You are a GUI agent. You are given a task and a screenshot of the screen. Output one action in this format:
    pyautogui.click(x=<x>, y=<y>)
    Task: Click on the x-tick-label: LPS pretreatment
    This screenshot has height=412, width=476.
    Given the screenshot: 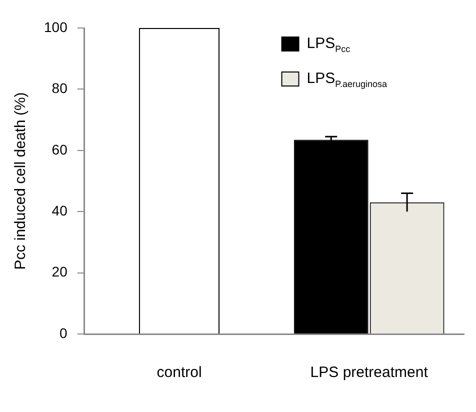 What is the action you would take?
    pyautogui.click(x=369, y=373)
    